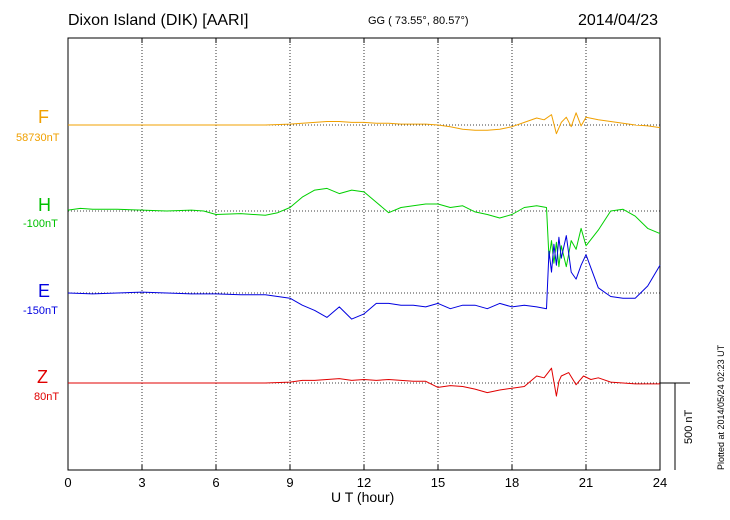 Image resolution: width=730 pixels, height=520 pixels. I want to click on scale-bar: 500 nT, so click(677, 426).